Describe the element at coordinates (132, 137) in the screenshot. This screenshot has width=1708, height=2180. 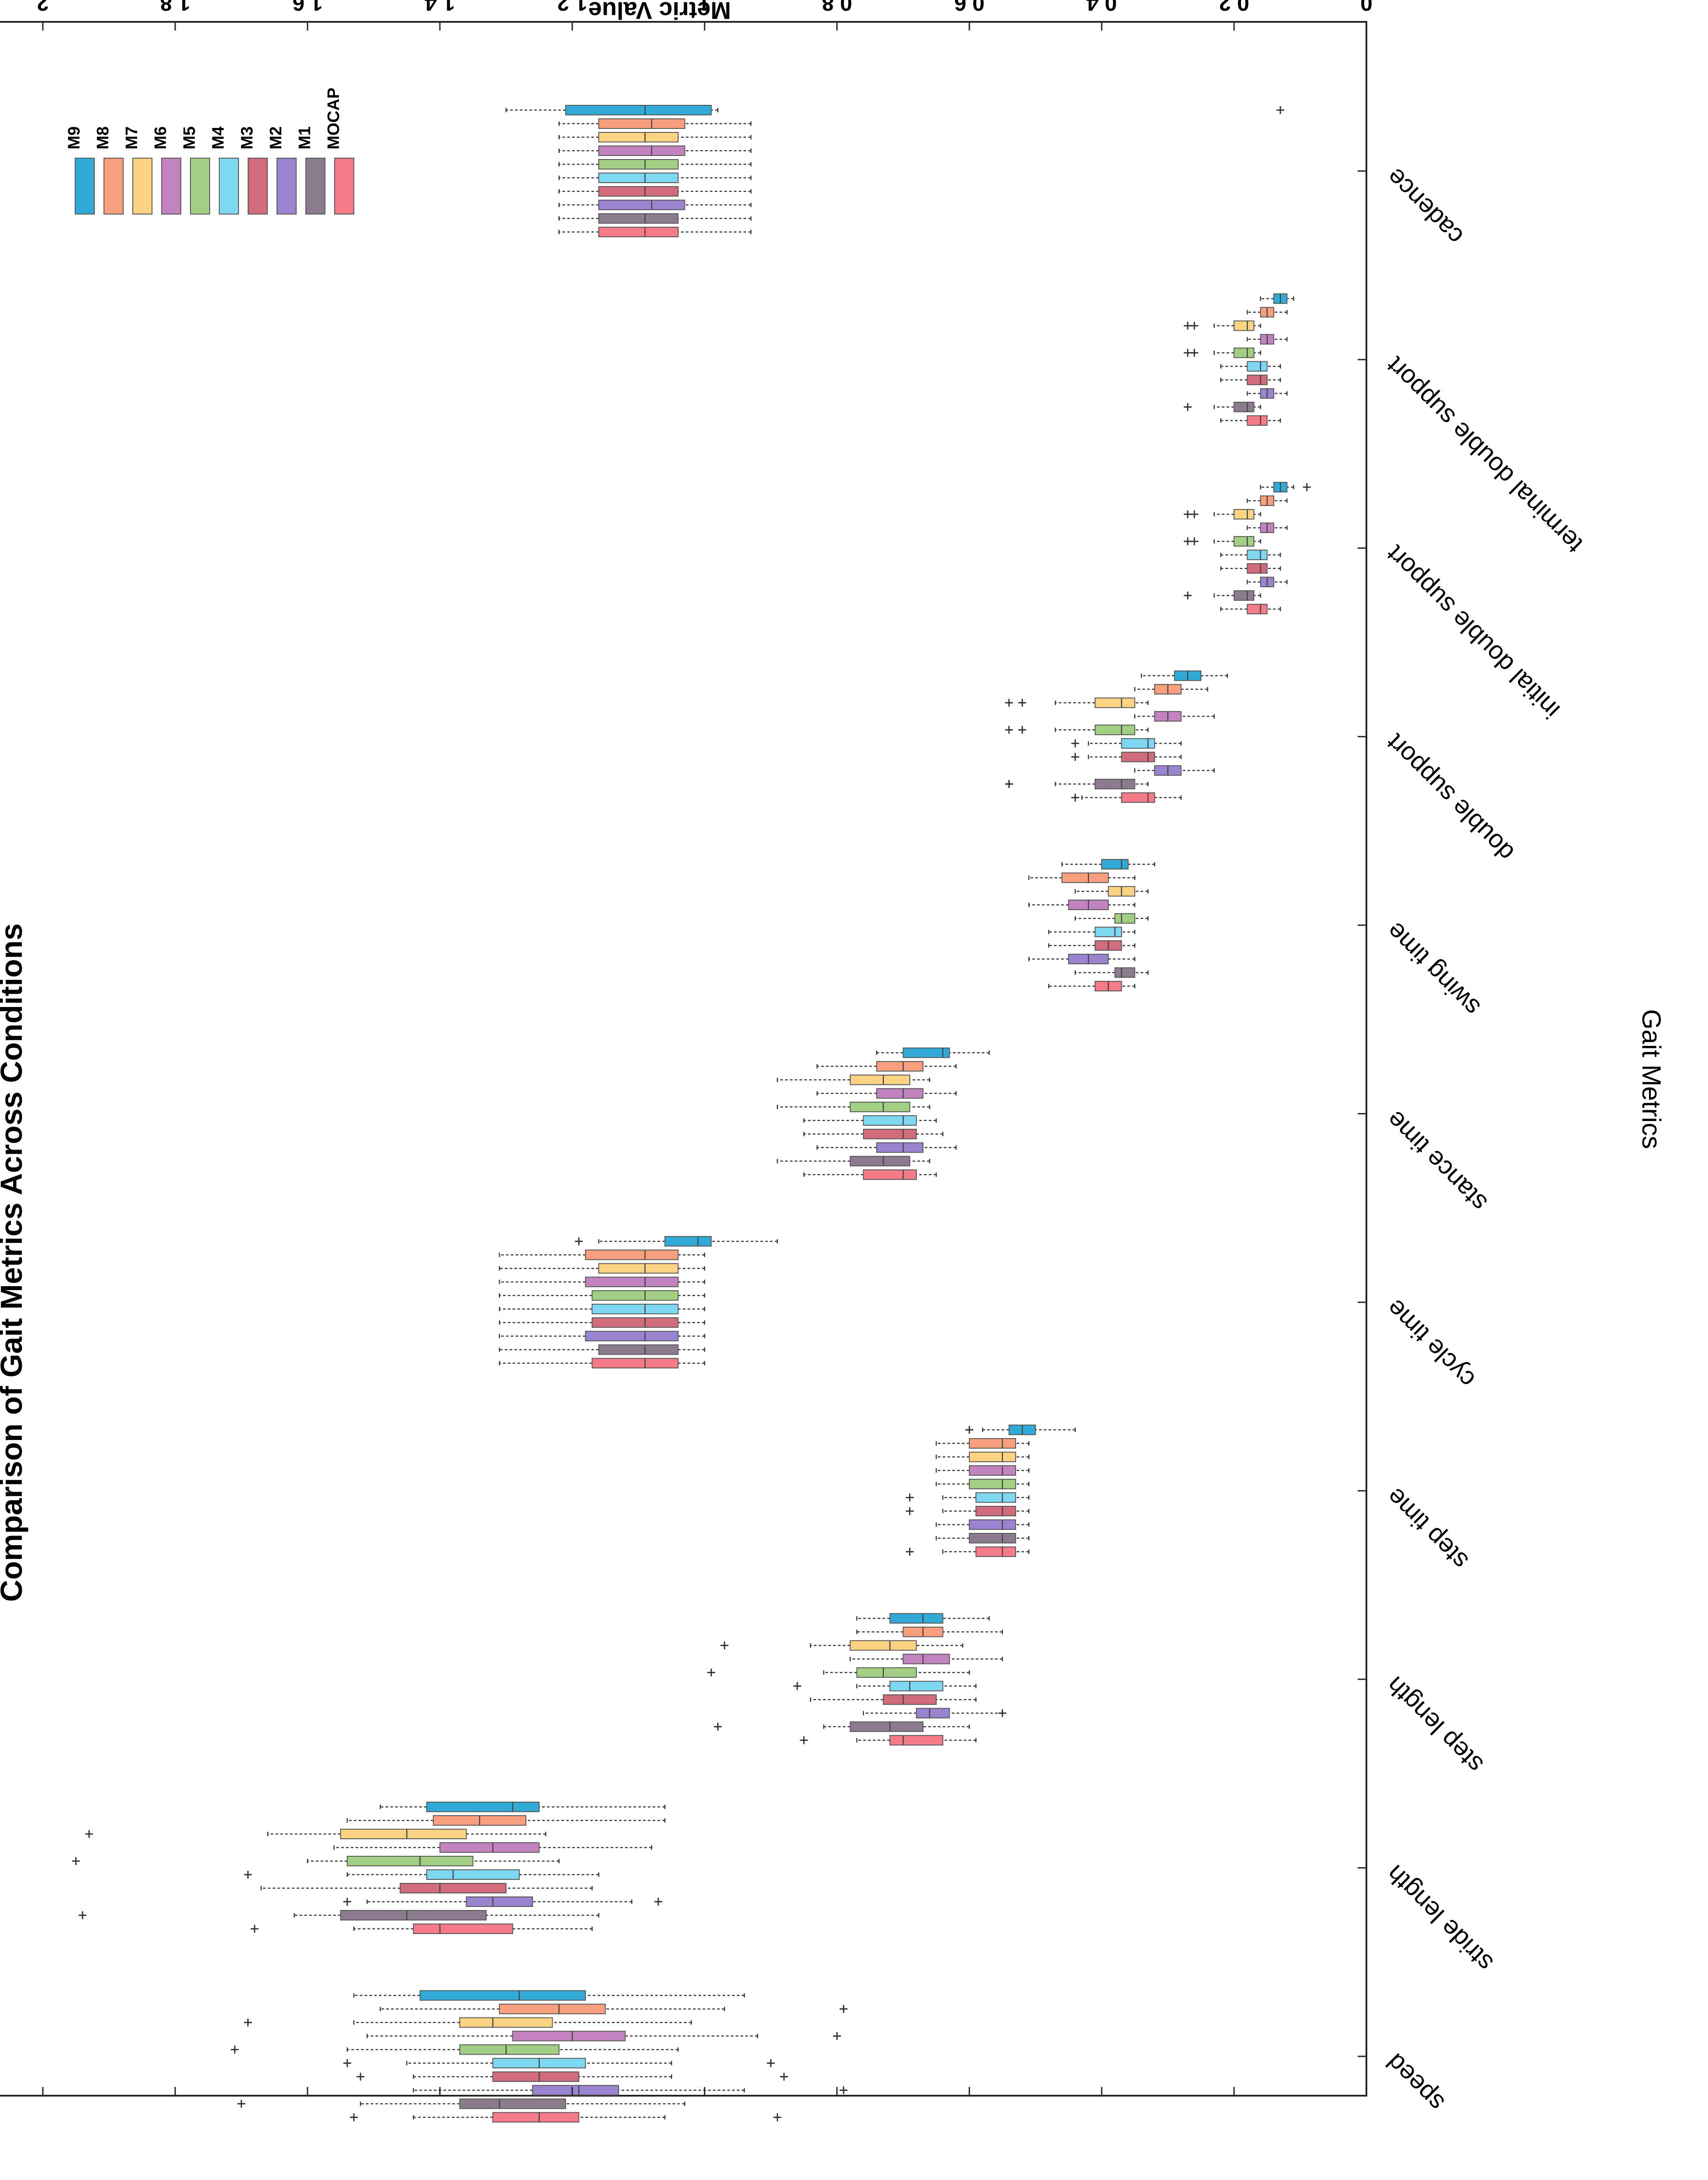
I see `legend-label: M7` at that location.